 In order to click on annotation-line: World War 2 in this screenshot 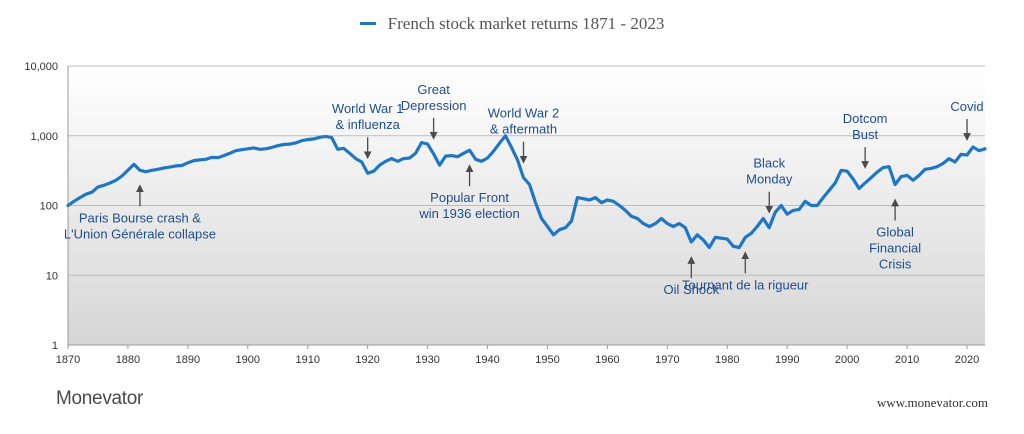, I will do `click(524, 113)`.